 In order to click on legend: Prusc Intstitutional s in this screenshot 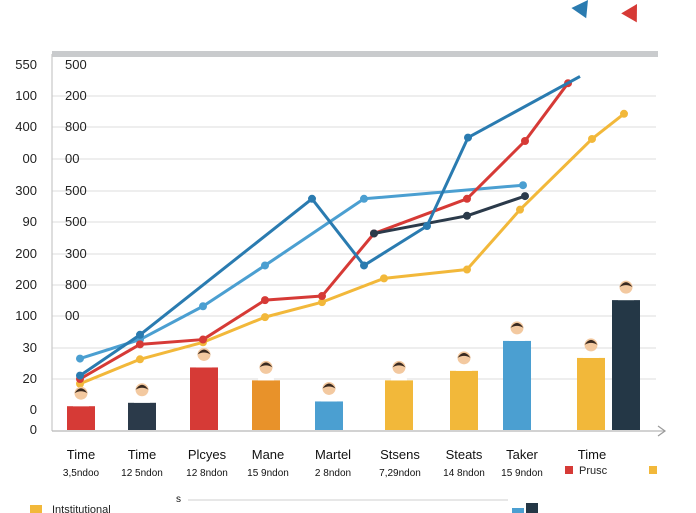, I will do `click(343, 489)`.